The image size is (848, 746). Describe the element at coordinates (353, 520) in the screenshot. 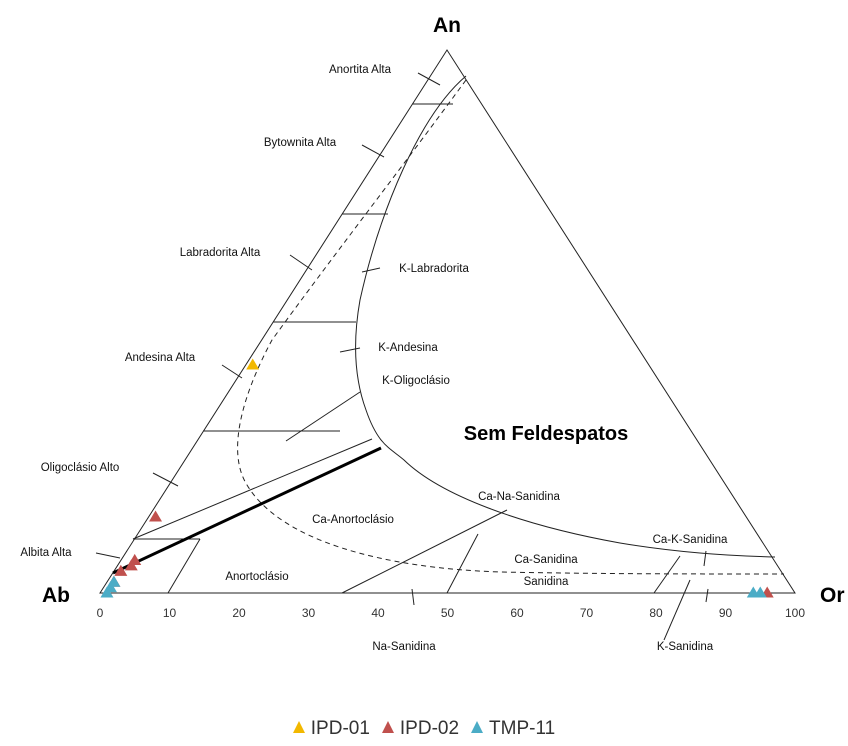

I see `field-label-ca-anortoclasio: Ca-Anortoclásio` at that location.